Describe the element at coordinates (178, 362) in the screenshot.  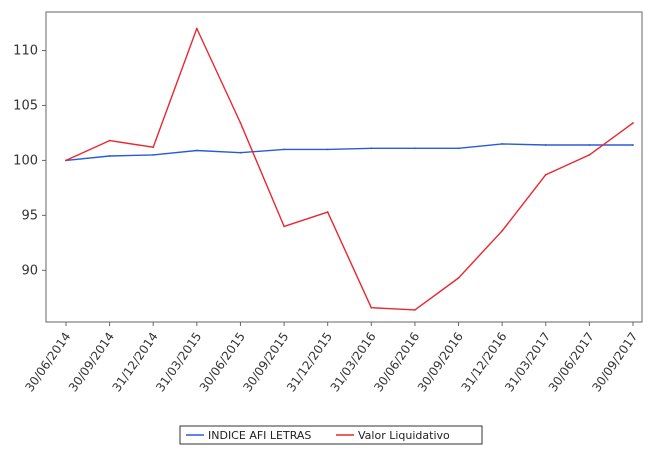
I see `x-tick-label: 31/03/2015` at that location.